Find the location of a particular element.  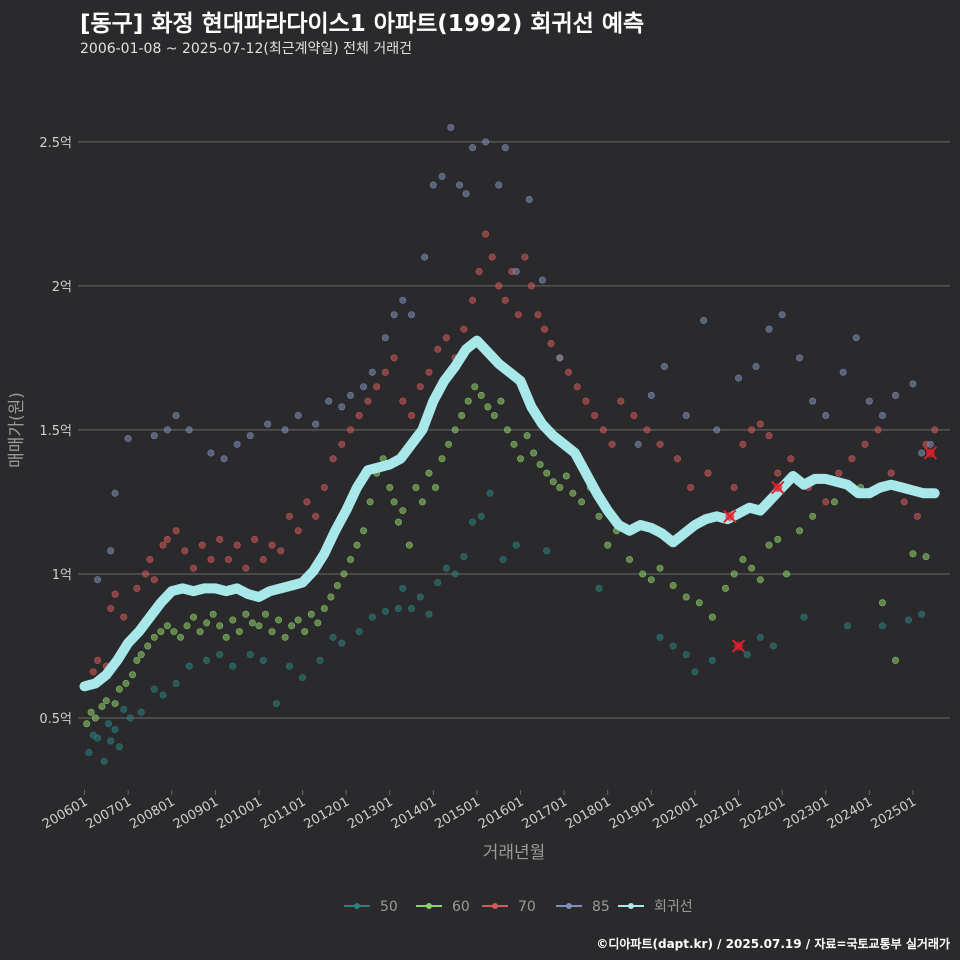

legend-item-2: 70 is located at coordinates (509, 907).